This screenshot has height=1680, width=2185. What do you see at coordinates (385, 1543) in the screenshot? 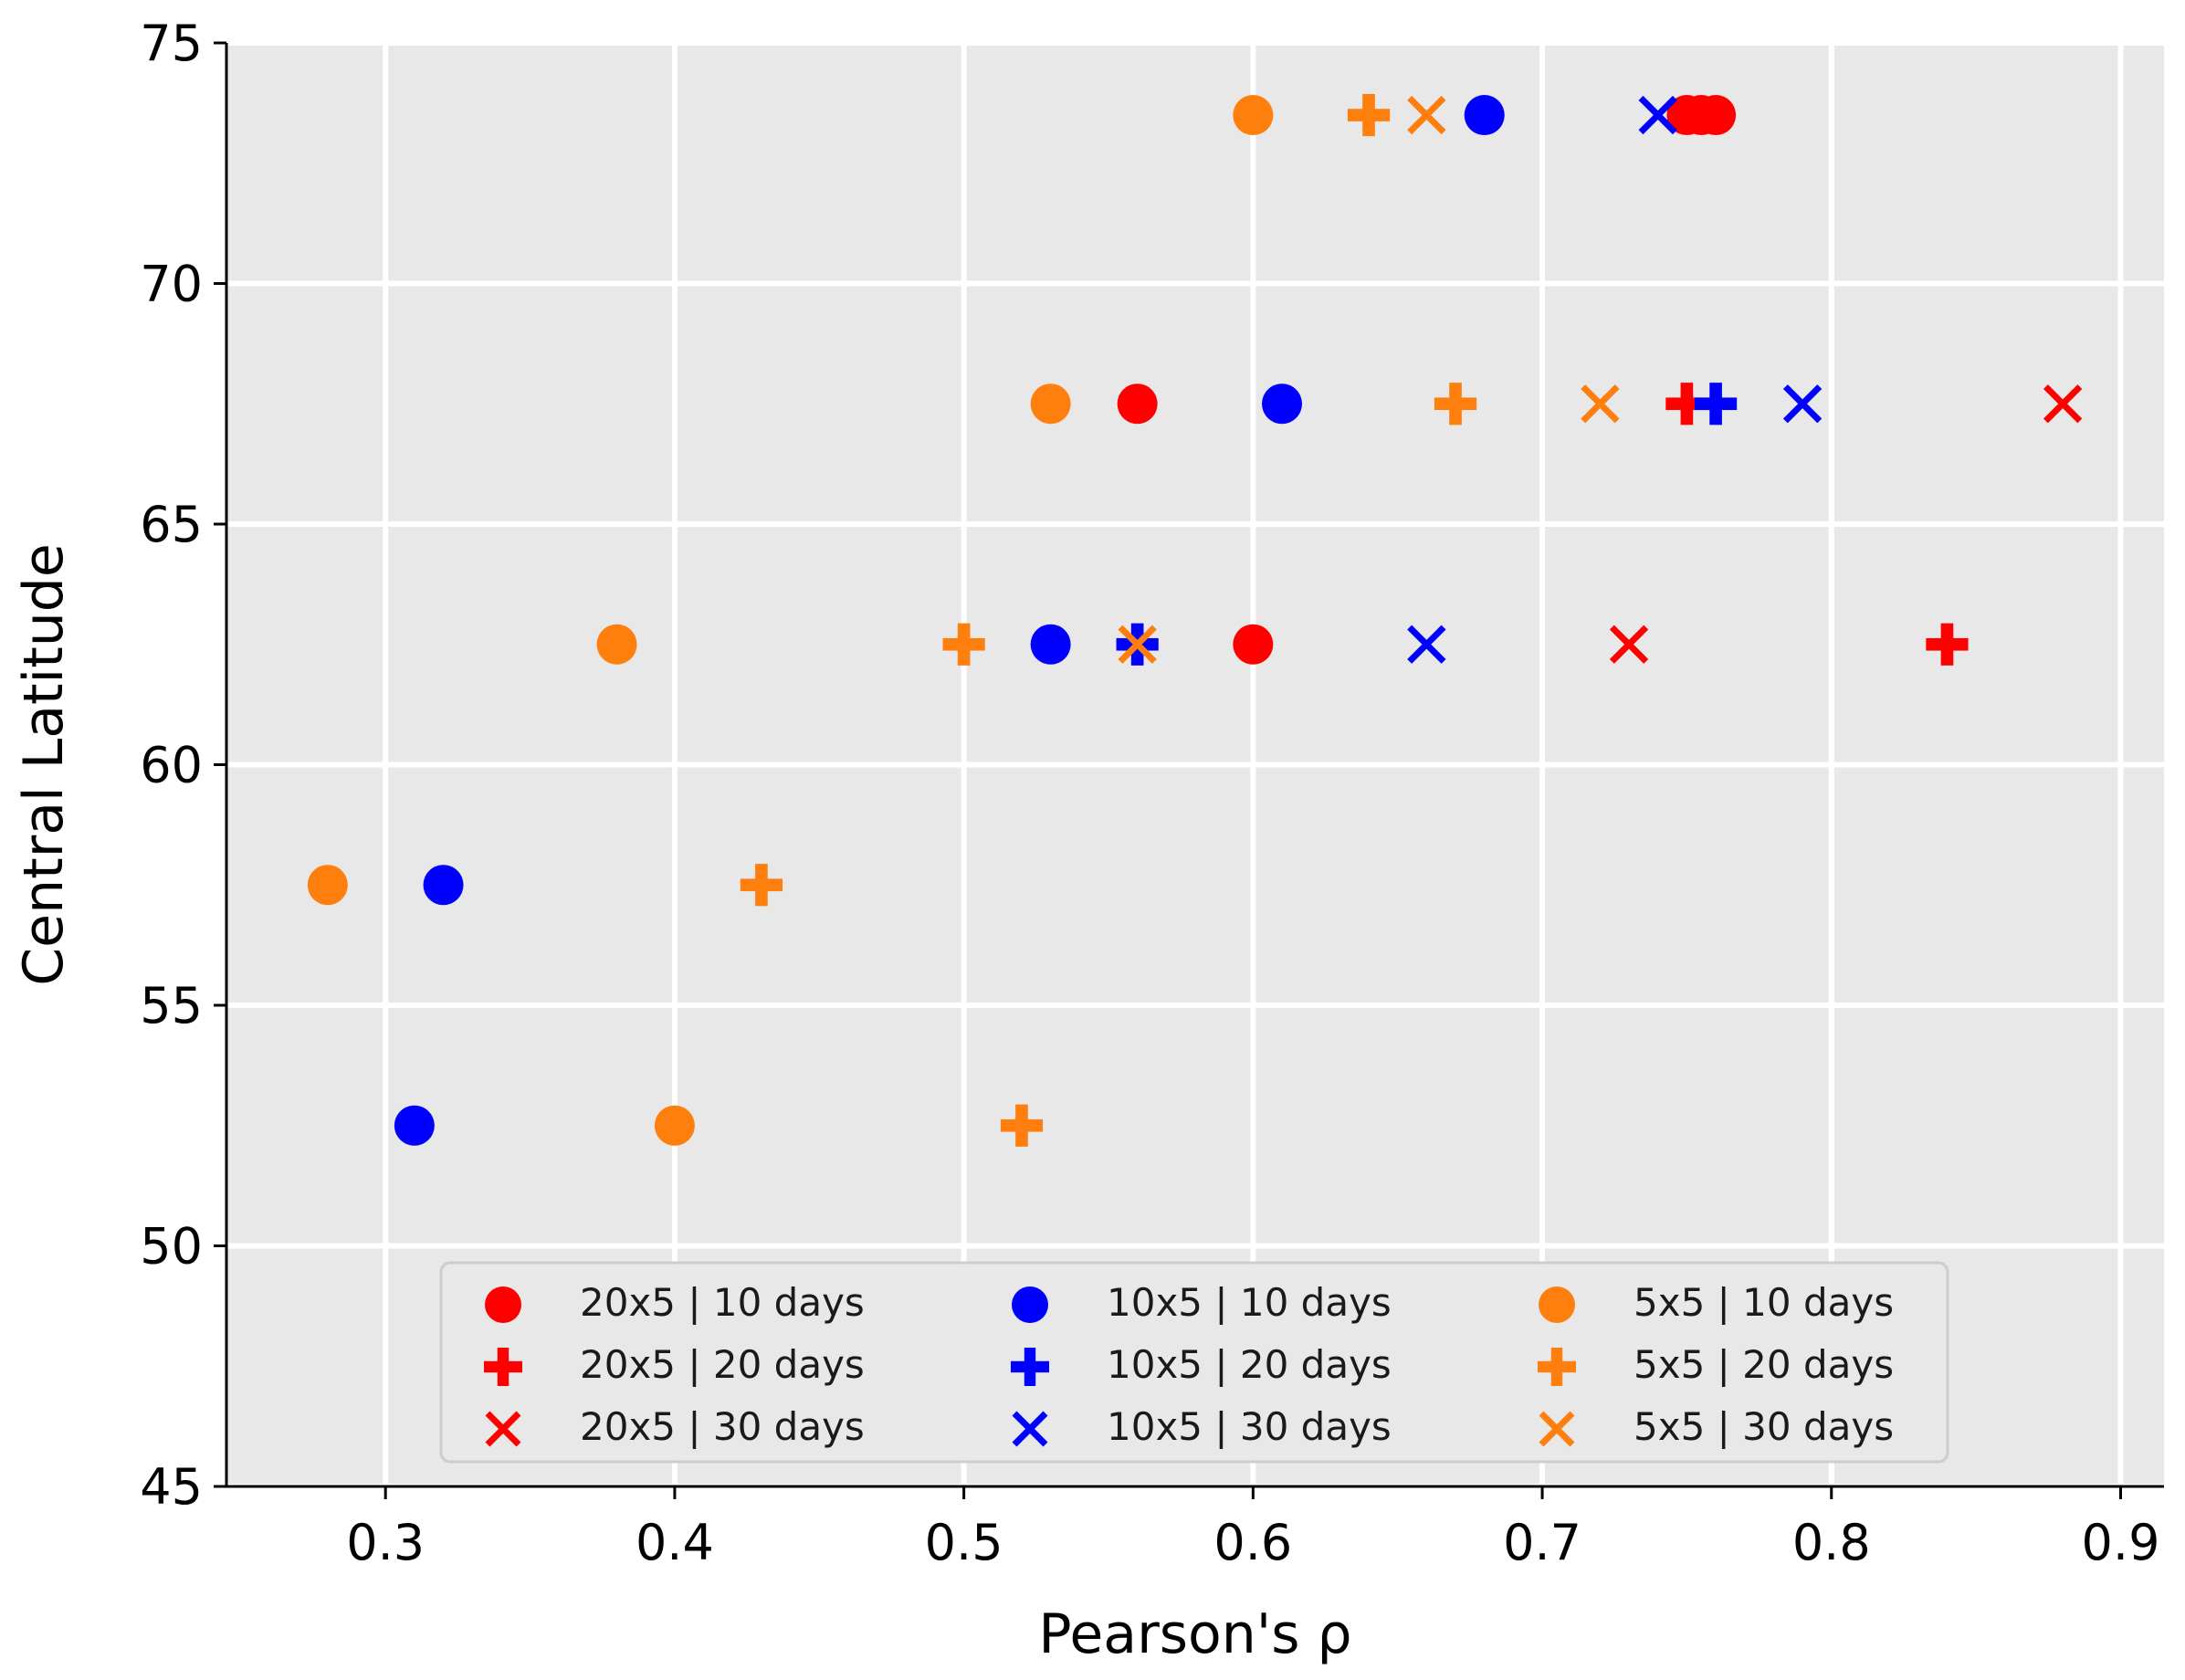
I see `x-tick-label: 0.3` at bounding box center [385, 1543].